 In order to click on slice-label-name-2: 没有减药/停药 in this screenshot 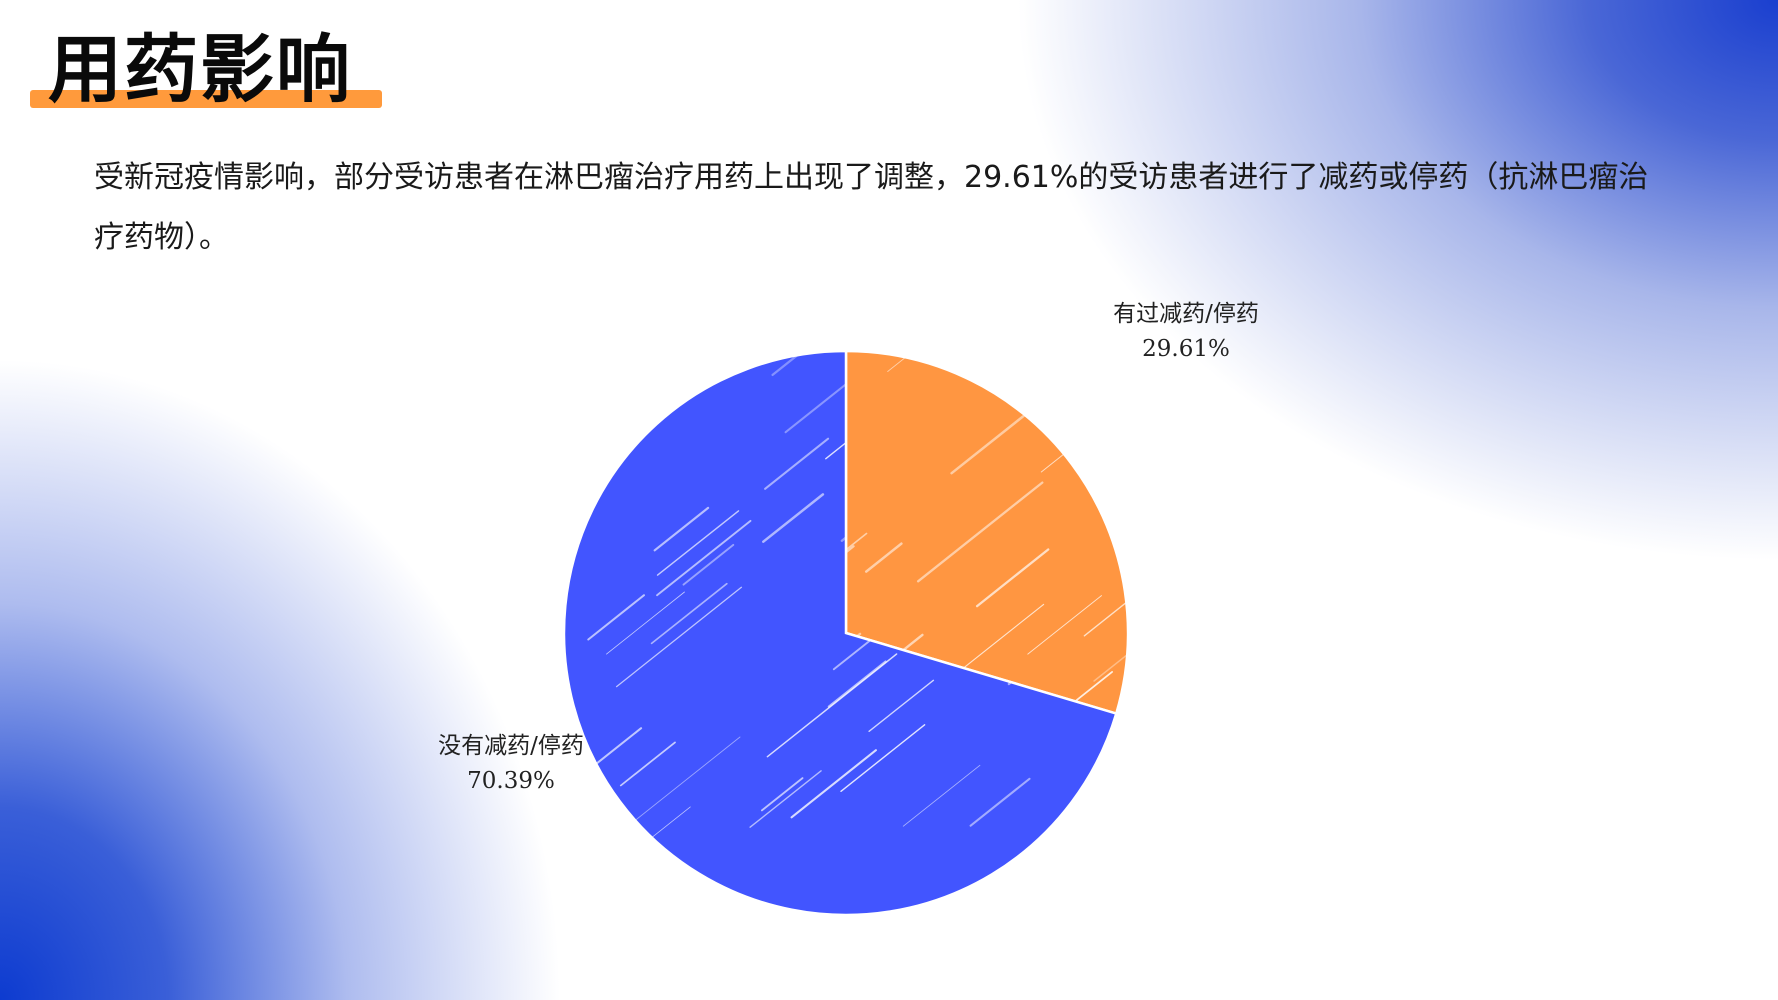, I will do `click(511, 746)`.